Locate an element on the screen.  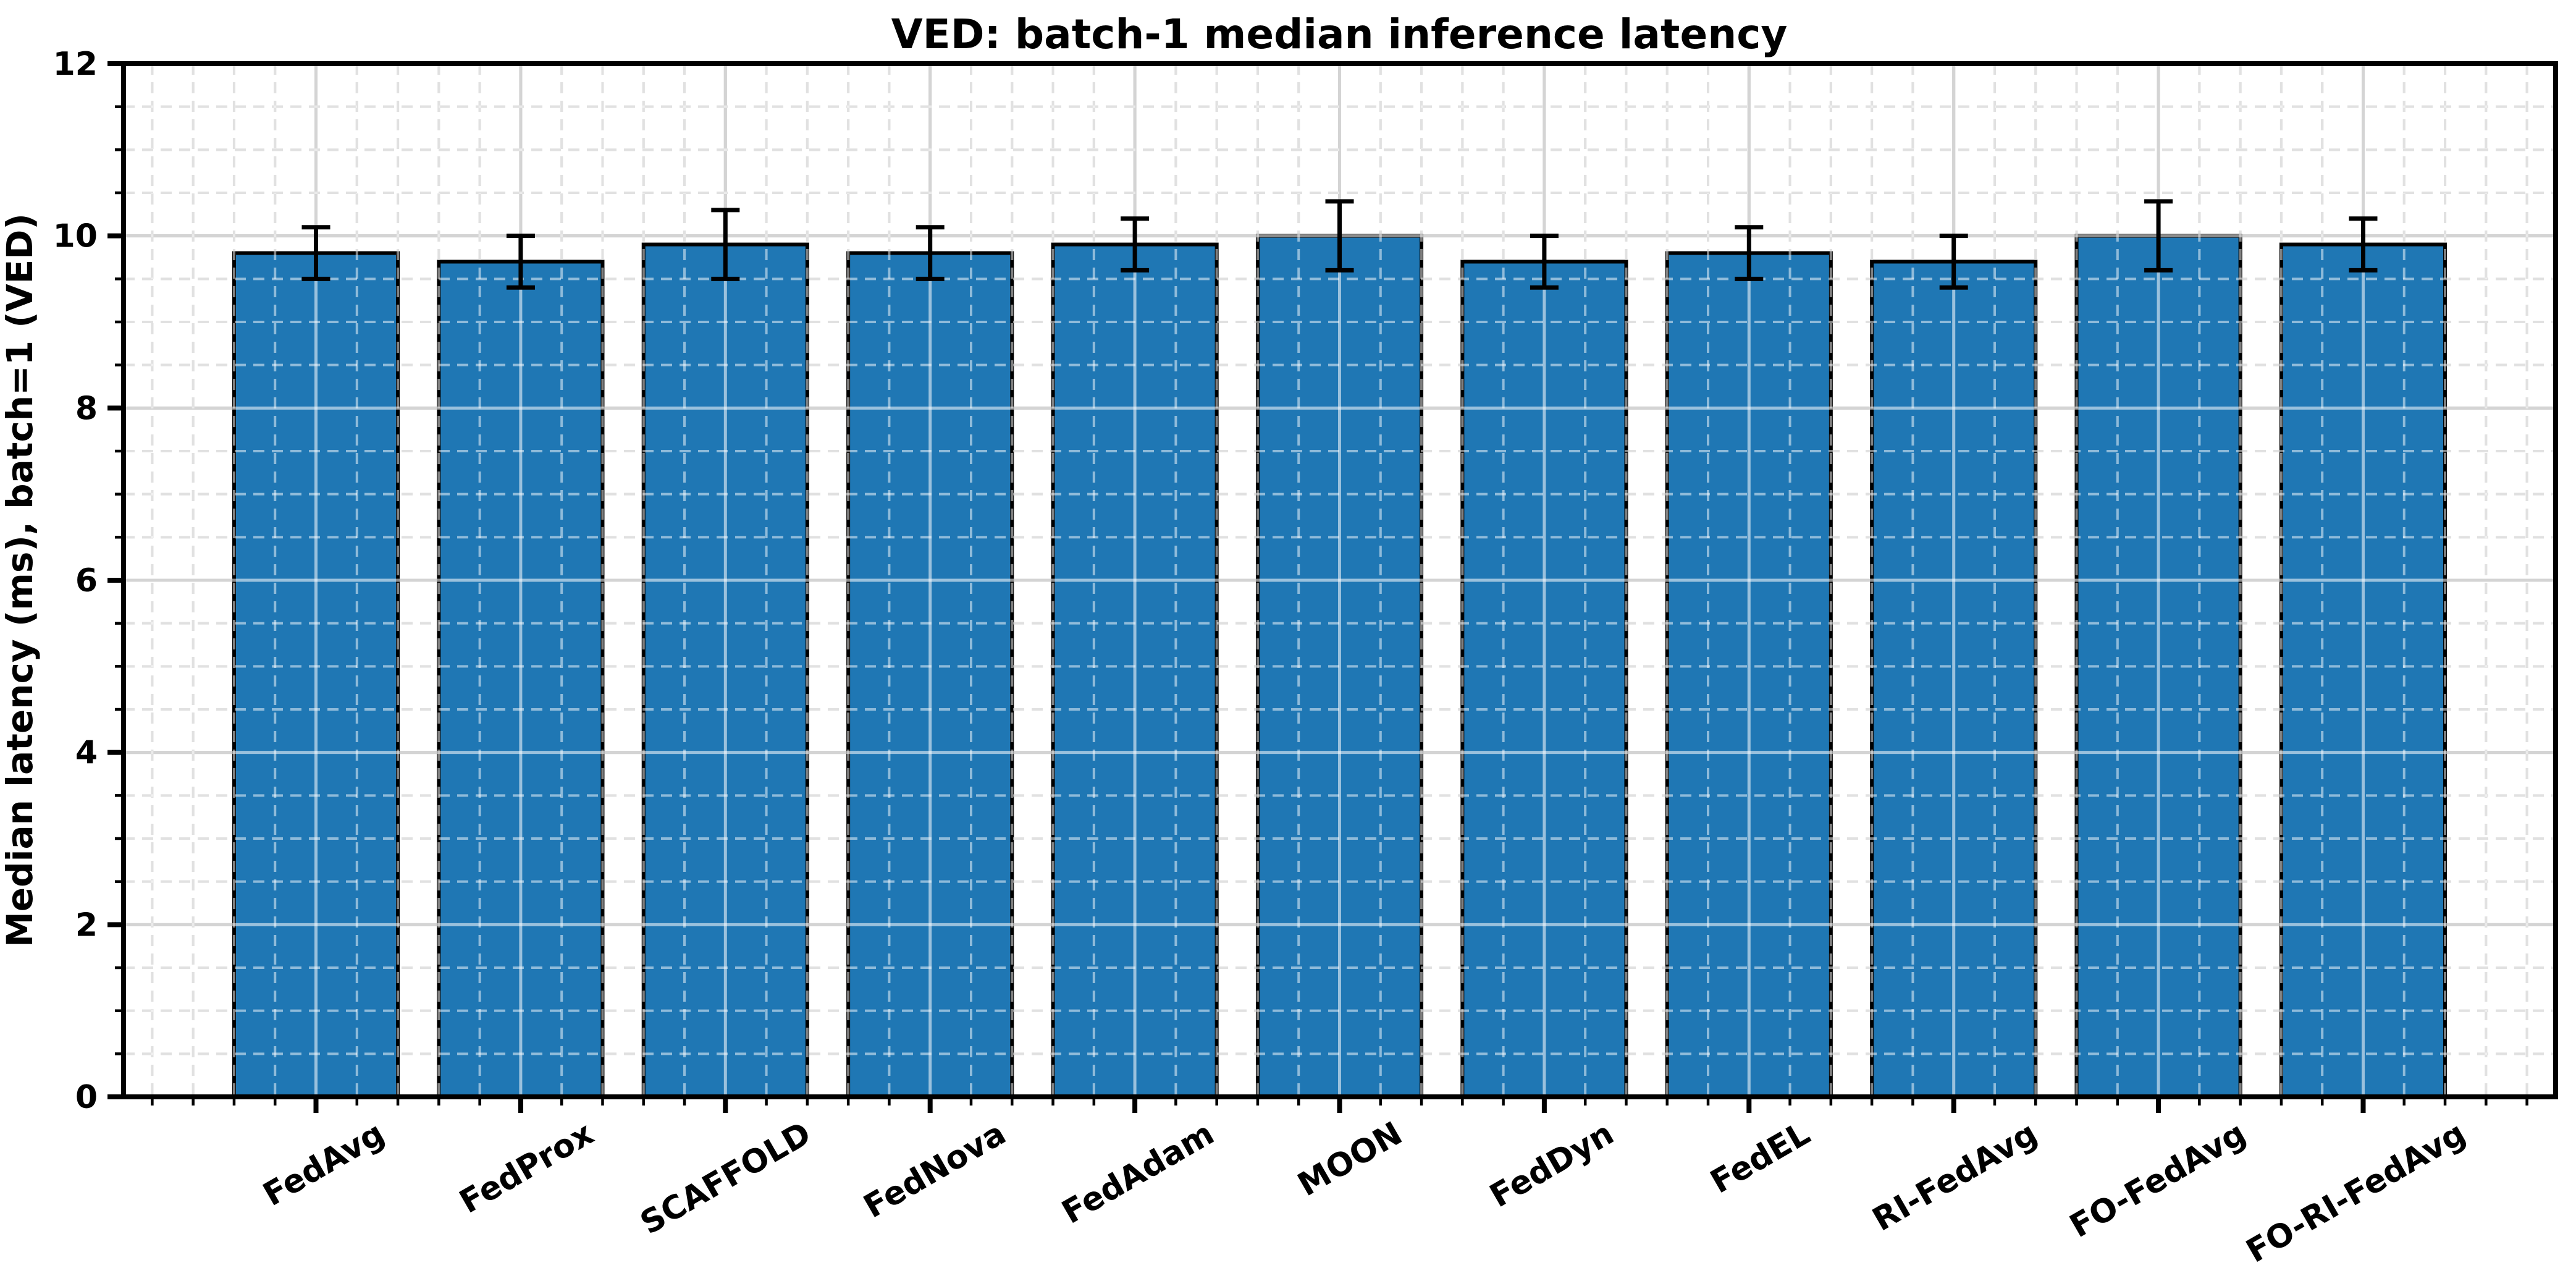
errorbar-FO-RI-FedAvg is located at coordinates (2363, 244).